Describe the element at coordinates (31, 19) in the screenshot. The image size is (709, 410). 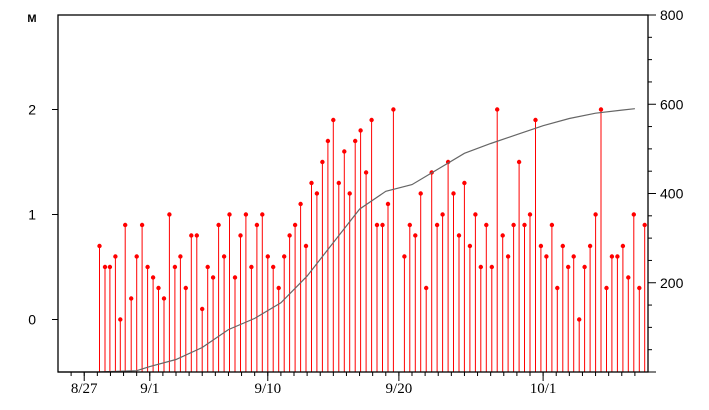
I see `left-axis-unit-label: M` at that location.